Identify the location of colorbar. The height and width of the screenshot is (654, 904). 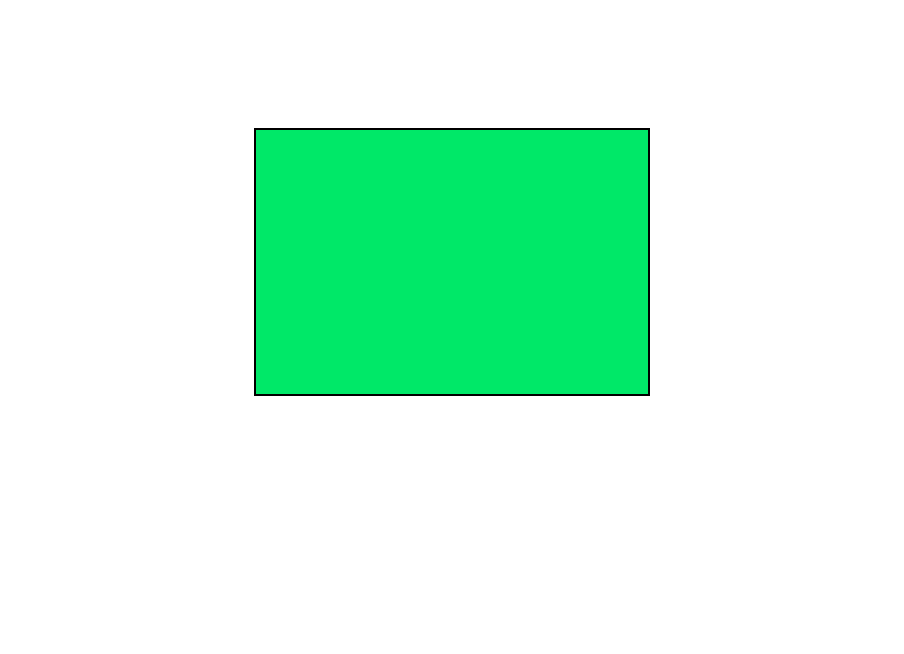
(672, 282).